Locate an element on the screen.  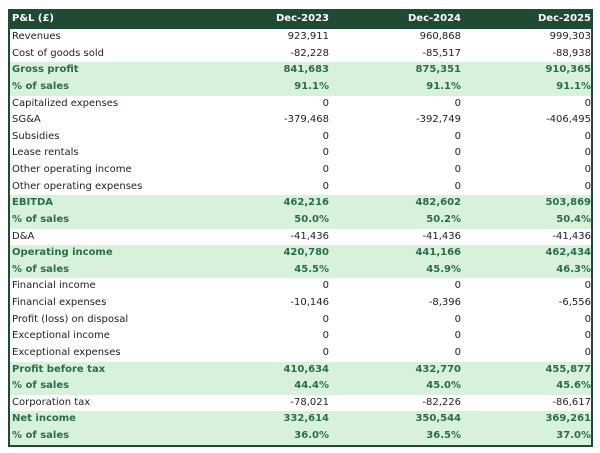
header-col-dec-2024: Dec-2024 is located at coordinates (434, 18).